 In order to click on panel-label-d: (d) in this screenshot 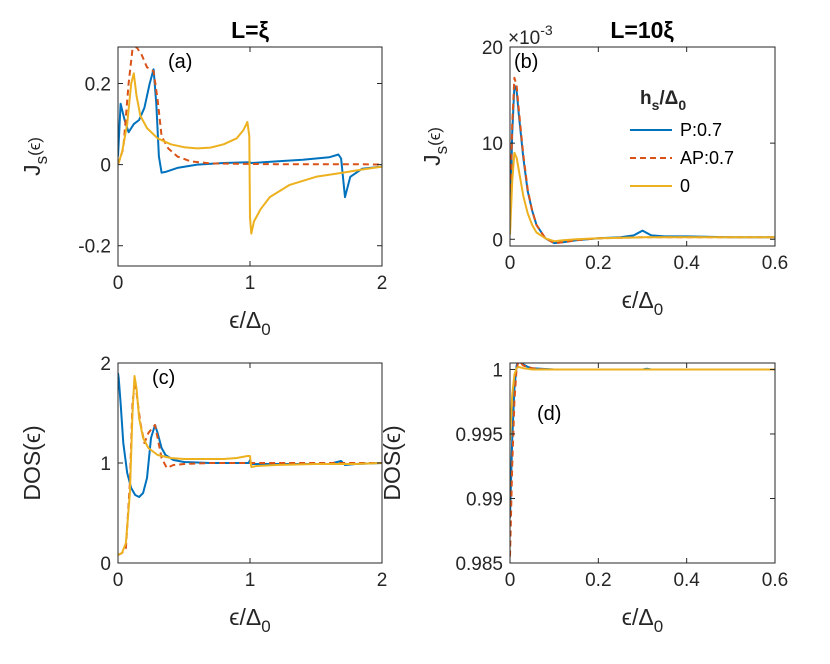, I will do `click(549, 414)`.